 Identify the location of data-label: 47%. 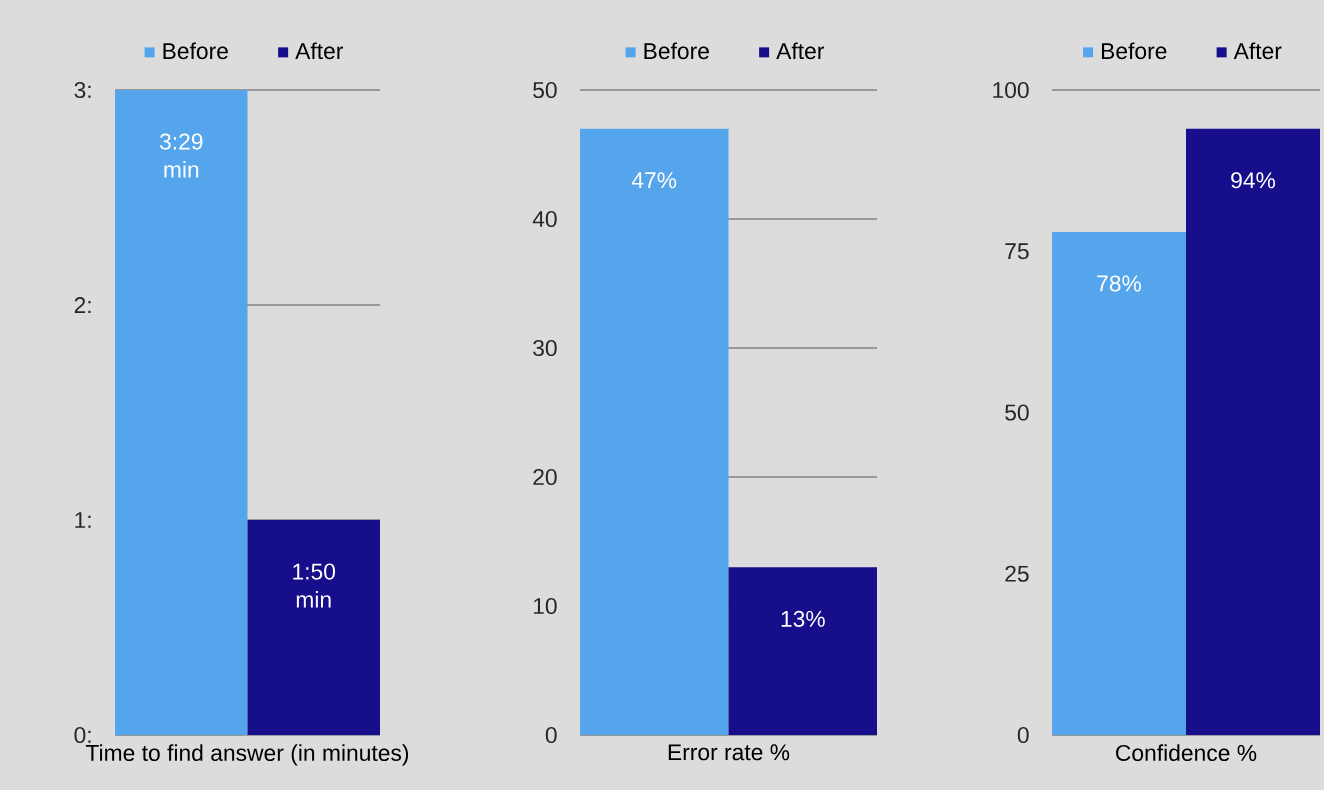
(654, 180).